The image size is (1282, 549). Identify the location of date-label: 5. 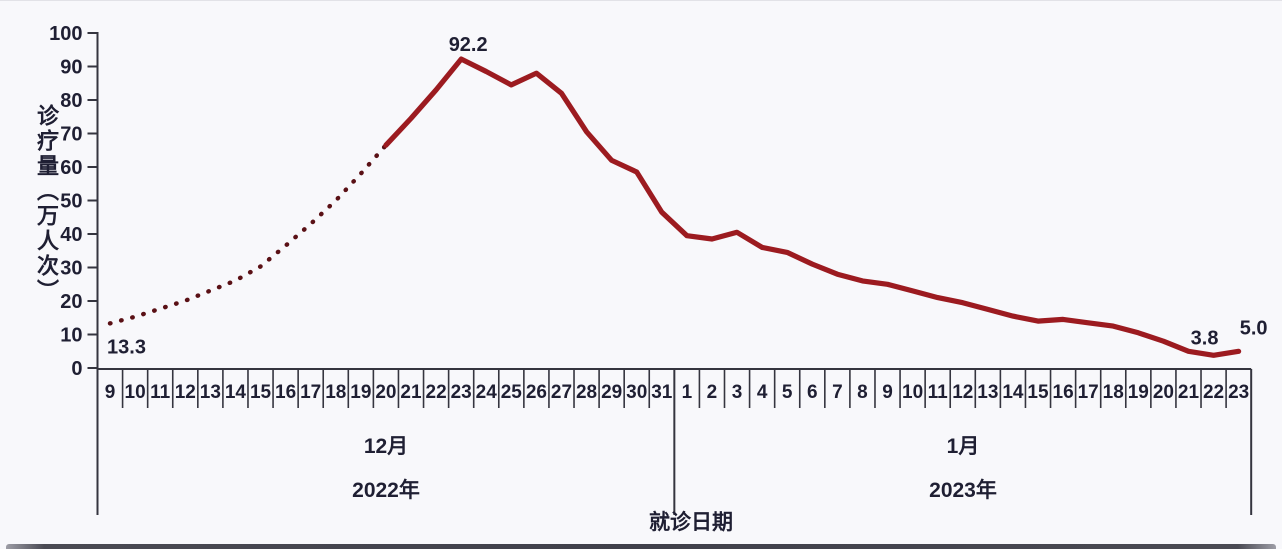
(787, 392).